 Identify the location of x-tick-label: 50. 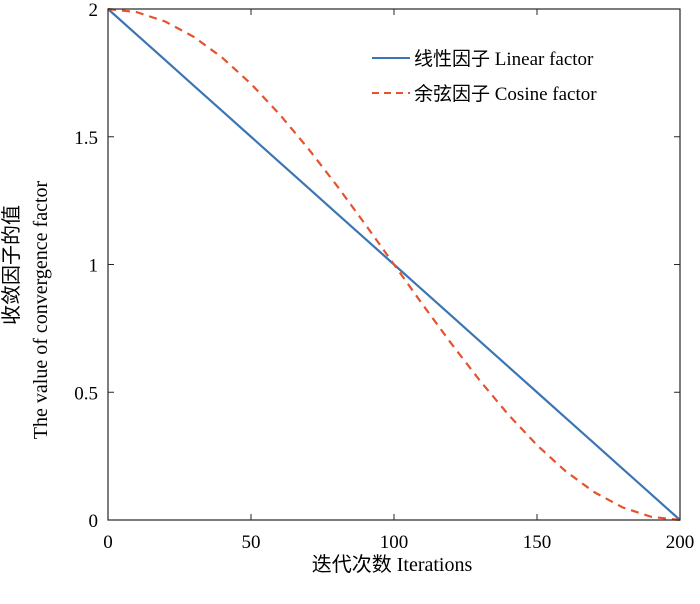
(251, 542).